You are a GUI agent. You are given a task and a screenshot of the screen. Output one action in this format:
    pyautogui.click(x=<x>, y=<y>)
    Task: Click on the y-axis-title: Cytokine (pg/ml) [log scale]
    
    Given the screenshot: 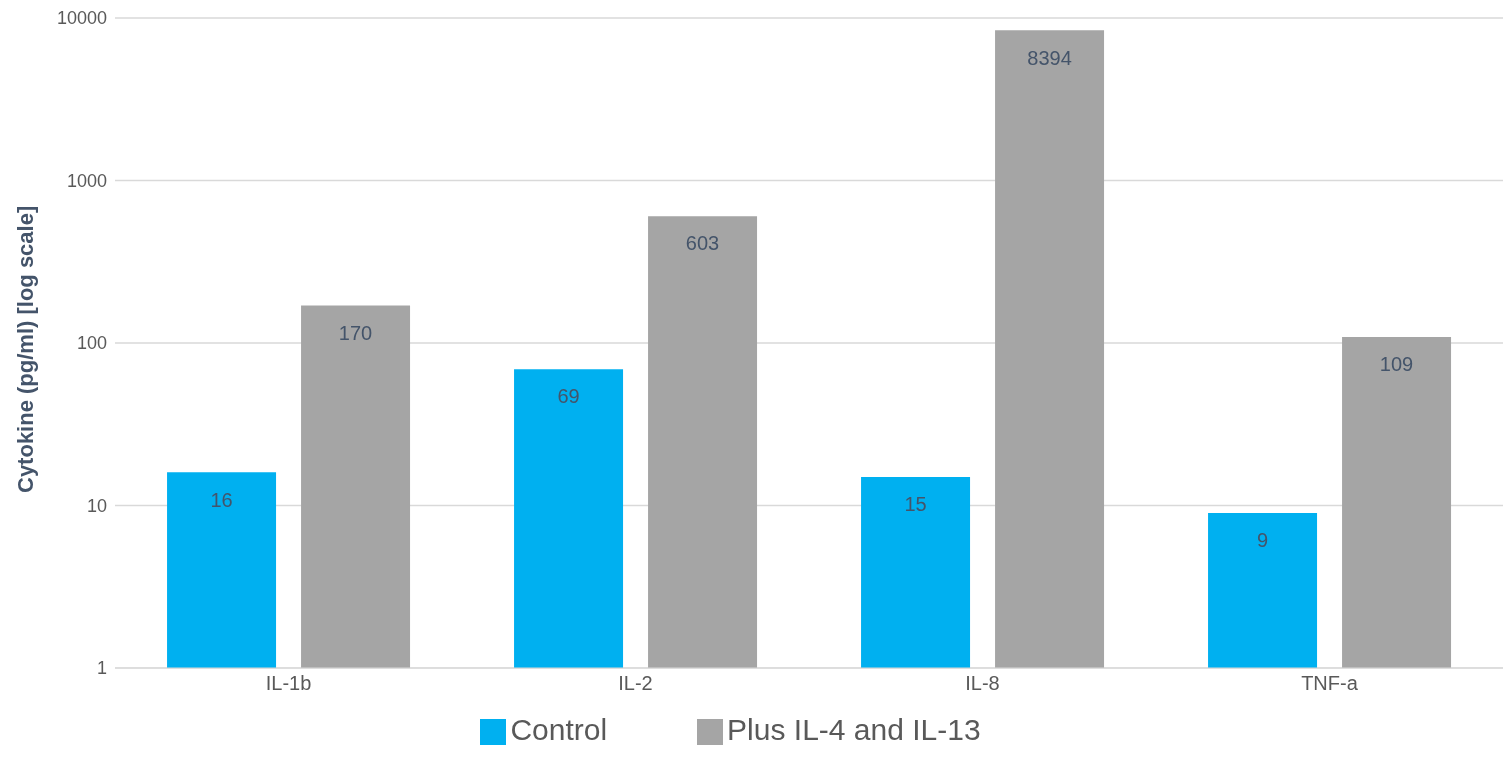 What is the action you would take?
    pyautogui.click(x=25, y=349)
    